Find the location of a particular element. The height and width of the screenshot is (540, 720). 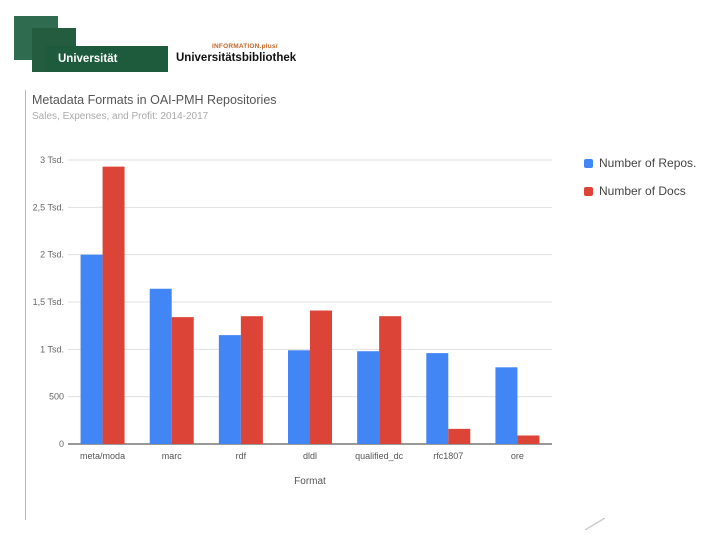

decorative-corner-mark is located at coordinates (595, 524).